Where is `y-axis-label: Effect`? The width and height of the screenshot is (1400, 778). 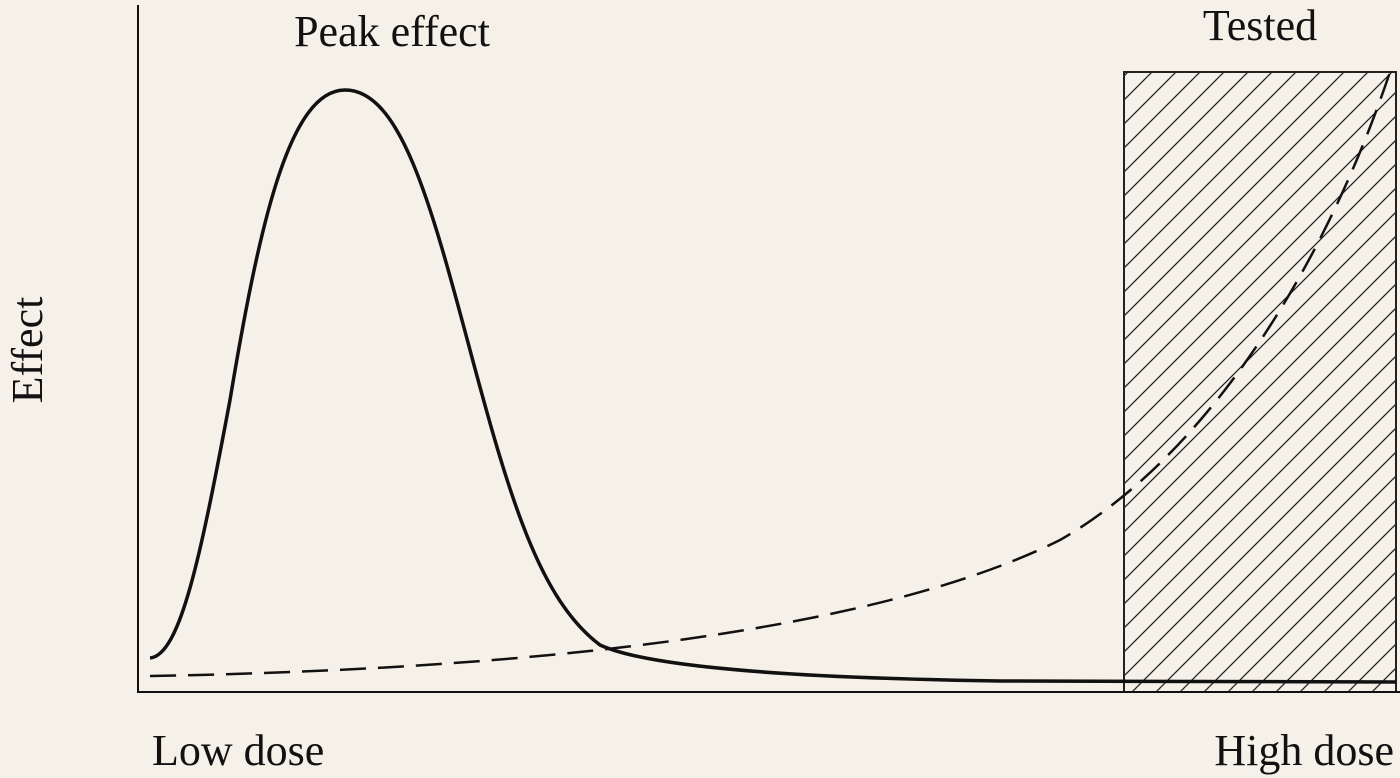
y-axis-label: Effect is located at coordinates (27, 350).